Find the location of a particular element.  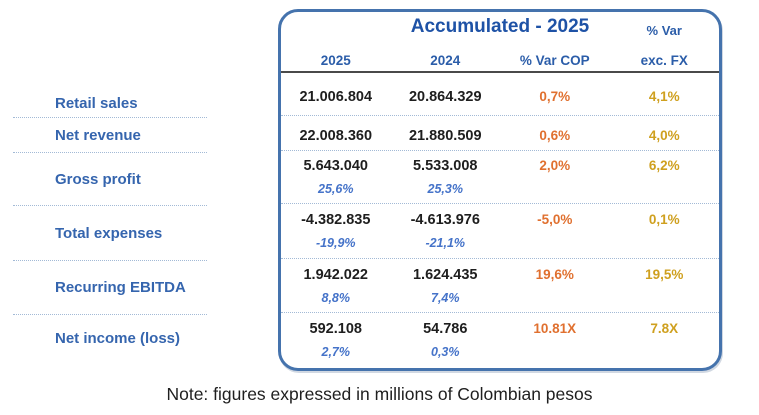

recurring-ebitda-2025: 1.942.022 is located at coordinates (335, 274).